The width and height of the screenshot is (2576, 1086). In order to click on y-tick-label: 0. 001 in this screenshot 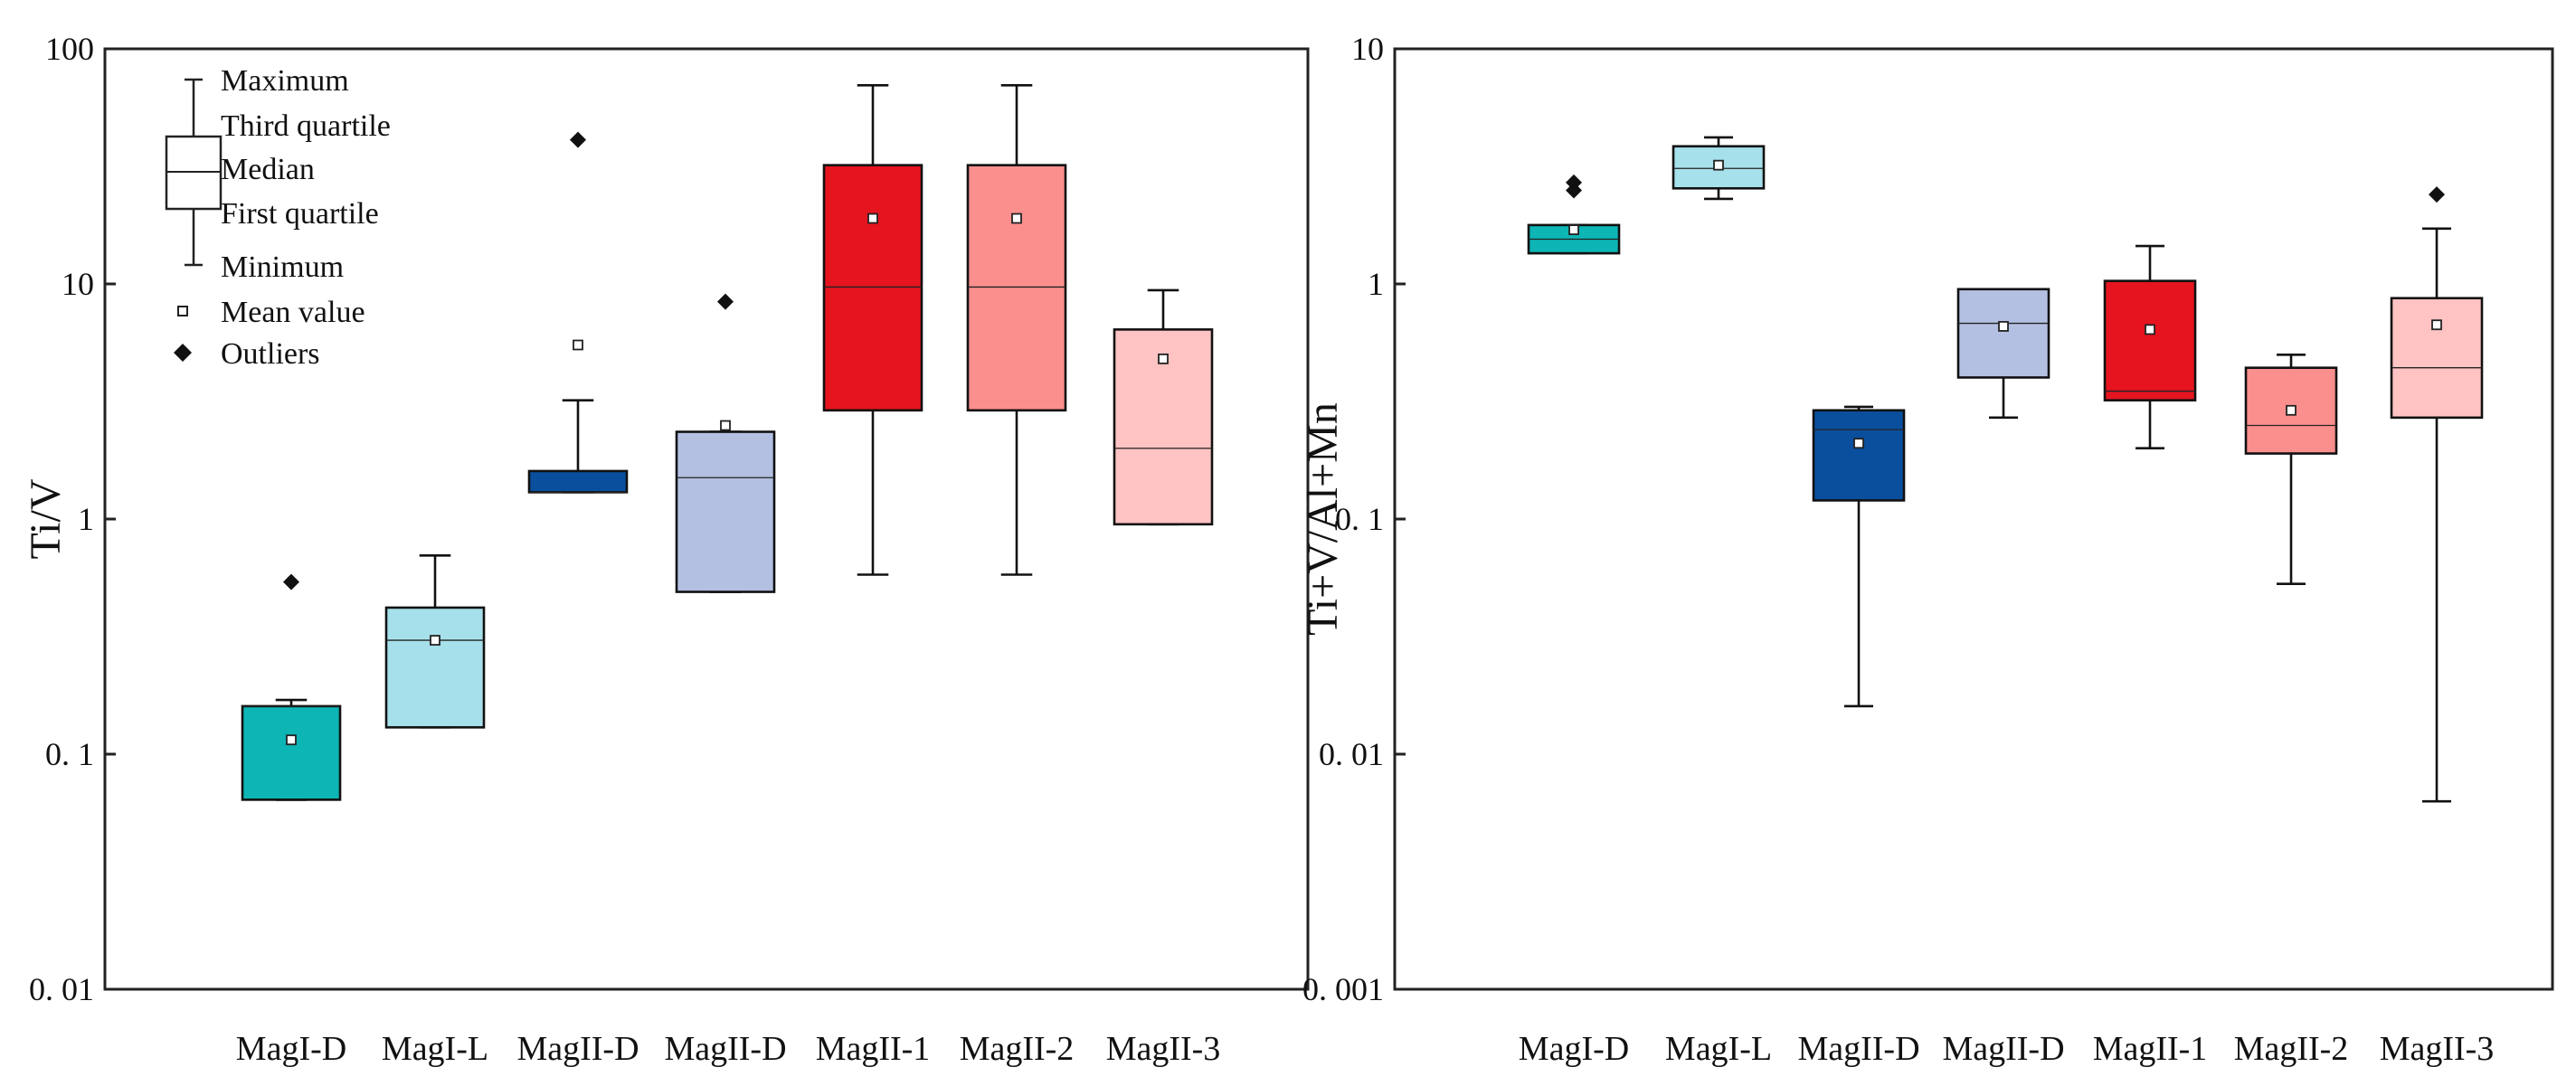, I will do `click(1343, 989)`.